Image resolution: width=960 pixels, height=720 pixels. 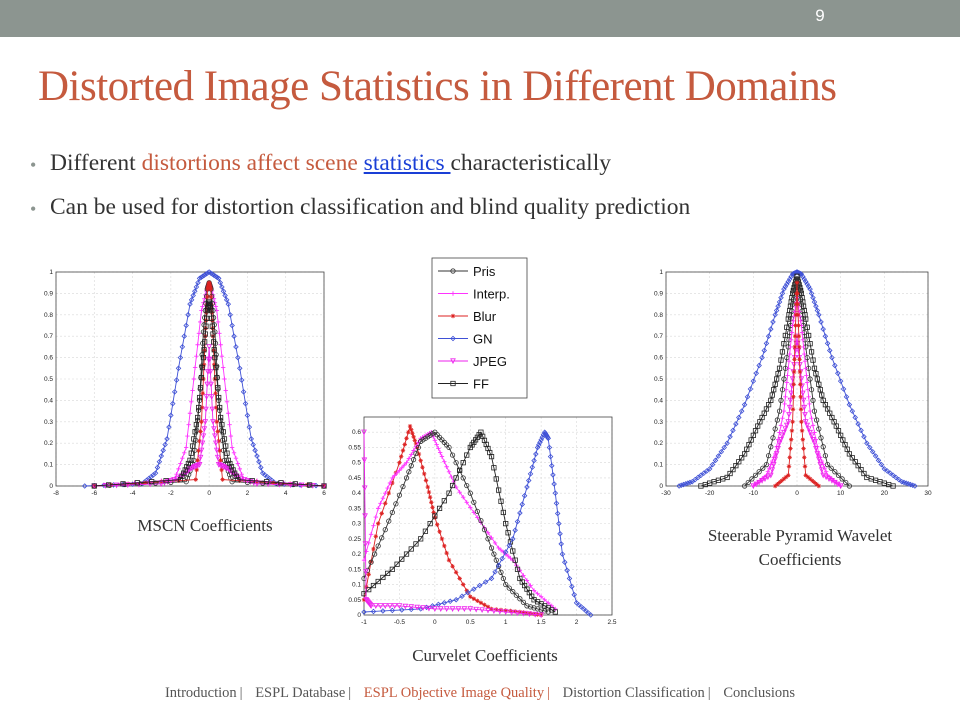 What do you see at coordinates (658, 443) in the screenshot?
I see `y-tick-label: 0.2` at bounding box center [658, 443].